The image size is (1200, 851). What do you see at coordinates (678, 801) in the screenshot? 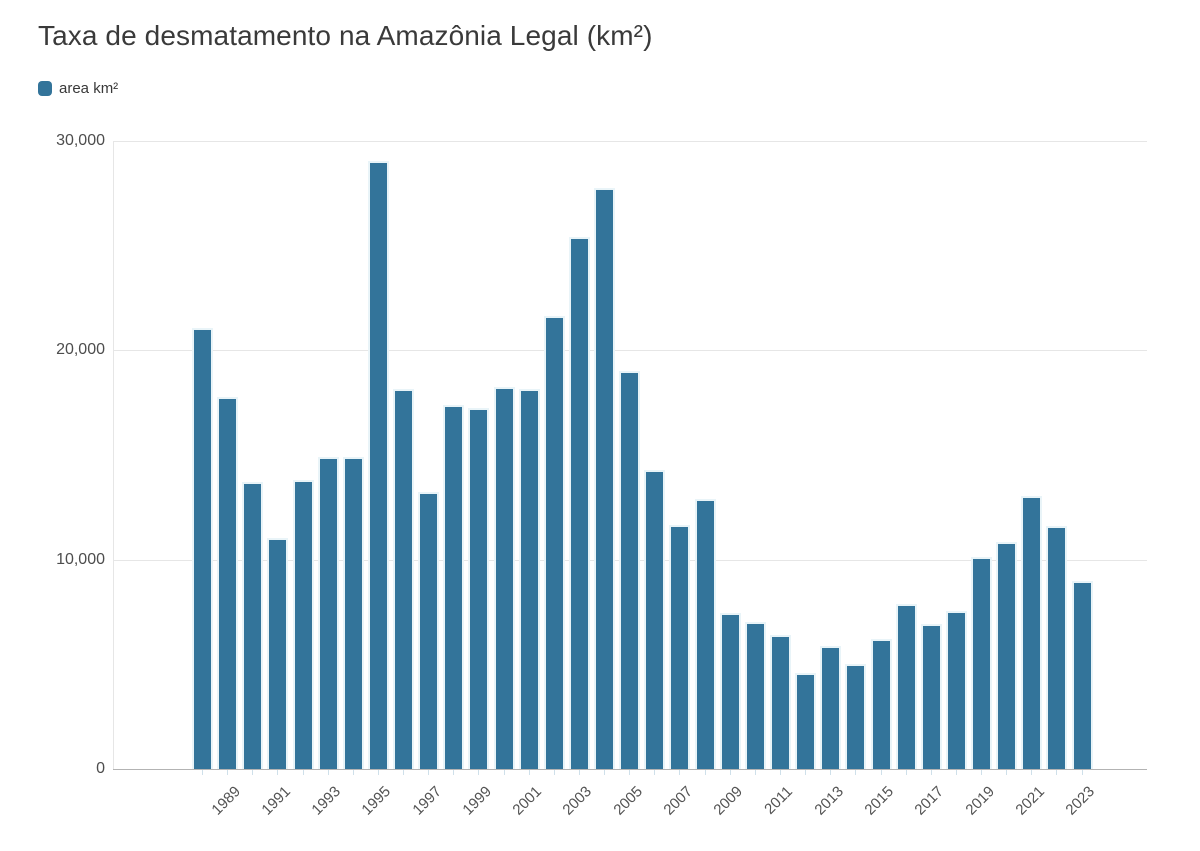
I see `x-axis-label: 2007` at bounding box center [678, 801].